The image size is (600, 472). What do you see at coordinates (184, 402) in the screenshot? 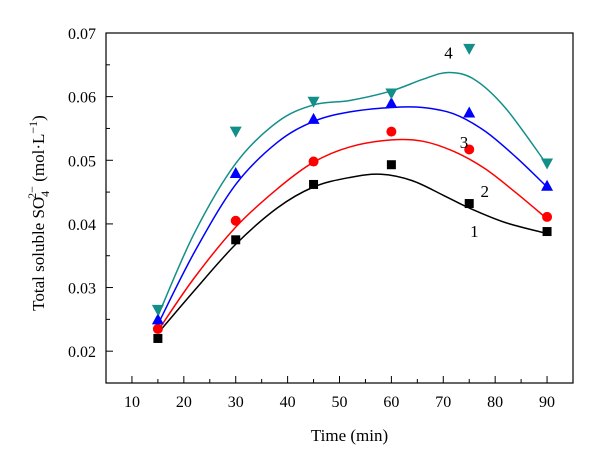
I see `x-tick-label: 20` at bounding box center [184, 402].